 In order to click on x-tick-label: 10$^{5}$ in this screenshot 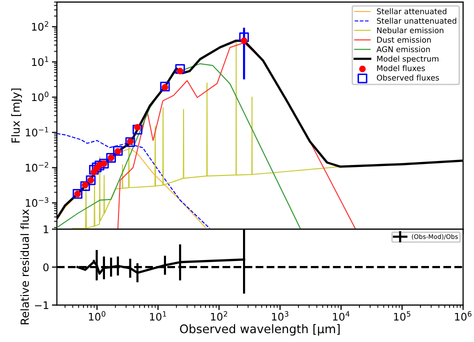, I will do `click(402, 316)`.